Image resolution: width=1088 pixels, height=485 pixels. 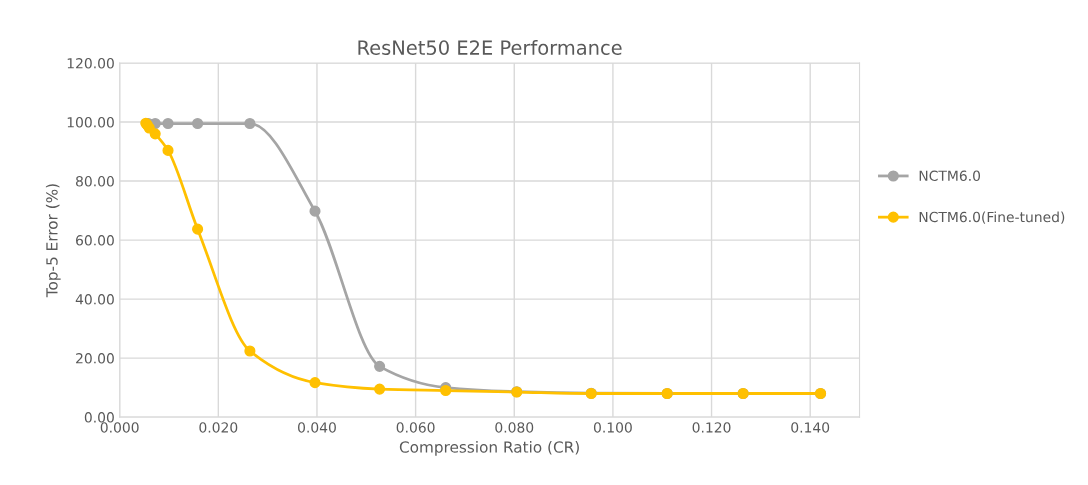 What do you see at coordinates (317, 427) in the screenshot?
I see `x-tick-label: 0.040` at bounding box center [317, 427].